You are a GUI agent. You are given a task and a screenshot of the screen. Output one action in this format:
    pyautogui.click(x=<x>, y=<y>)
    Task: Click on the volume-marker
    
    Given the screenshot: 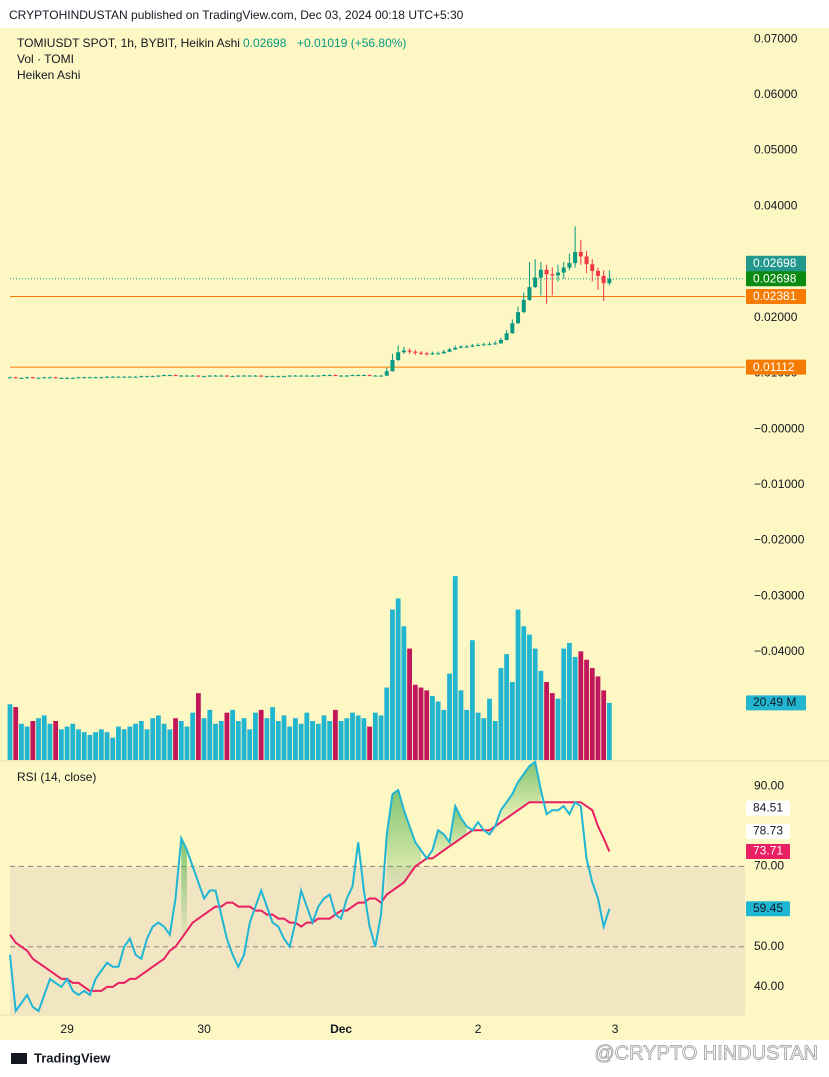 What is the action you would take?
    pyautogui.click(x=776, y=703)
    